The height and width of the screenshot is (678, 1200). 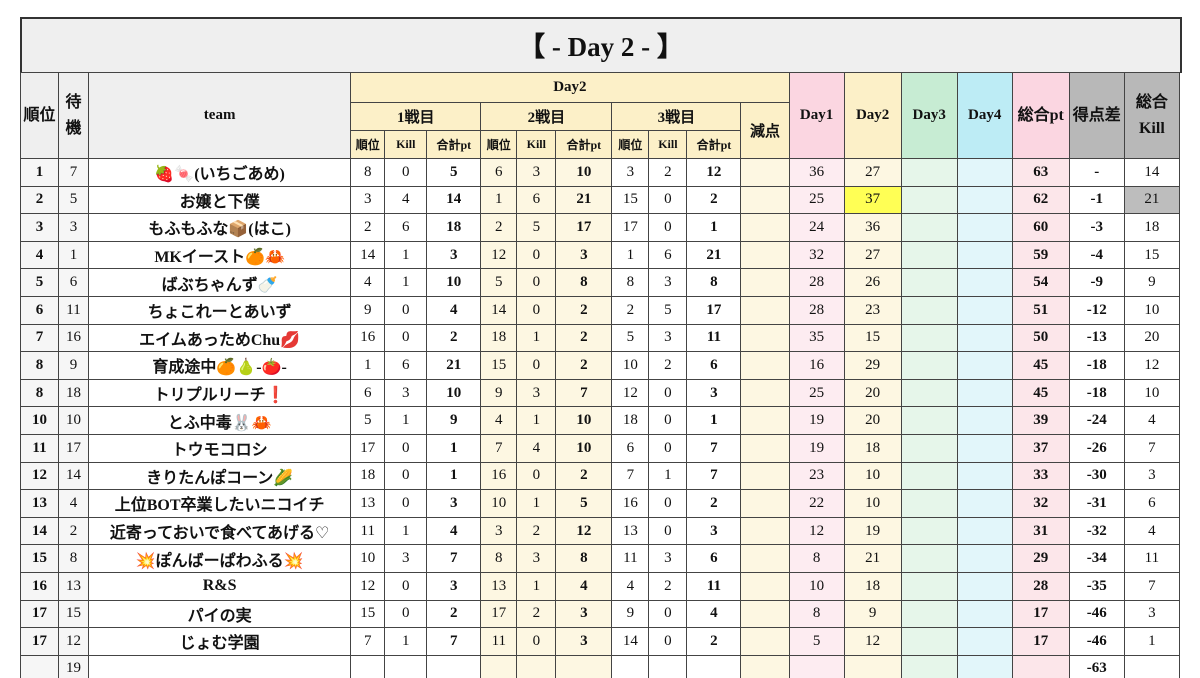 What do you see at coordinates (220, 393) in the screenshot?
I see `team-name: トリプルリーチ❗` at bounding box center [220, 393].